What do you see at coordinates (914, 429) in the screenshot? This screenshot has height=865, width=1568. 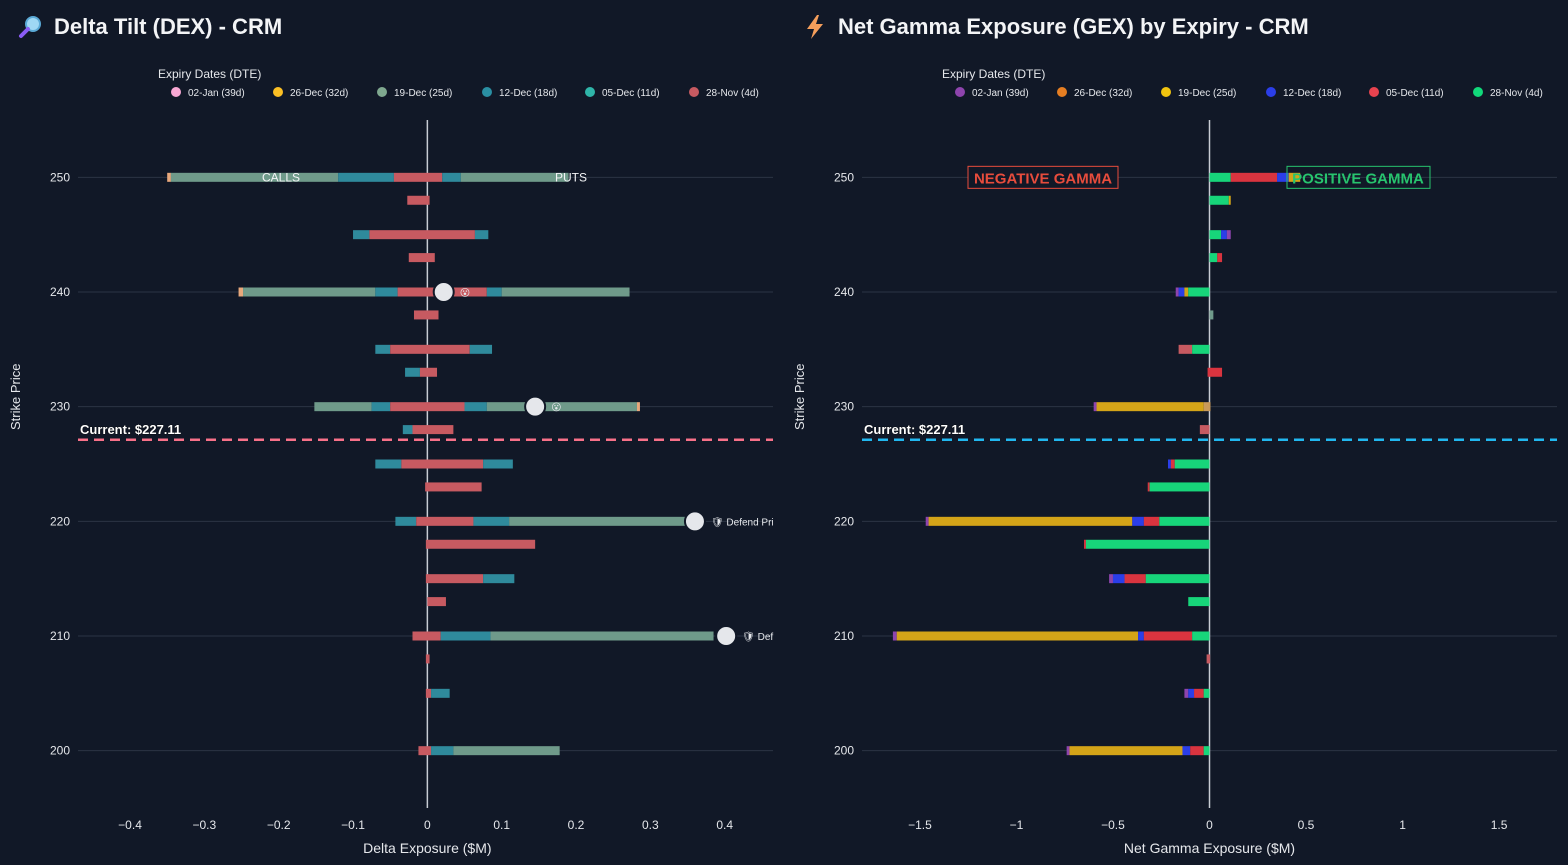 I see `gex-current-price-label: Current: $227.11` at bounding box center [914, 429].